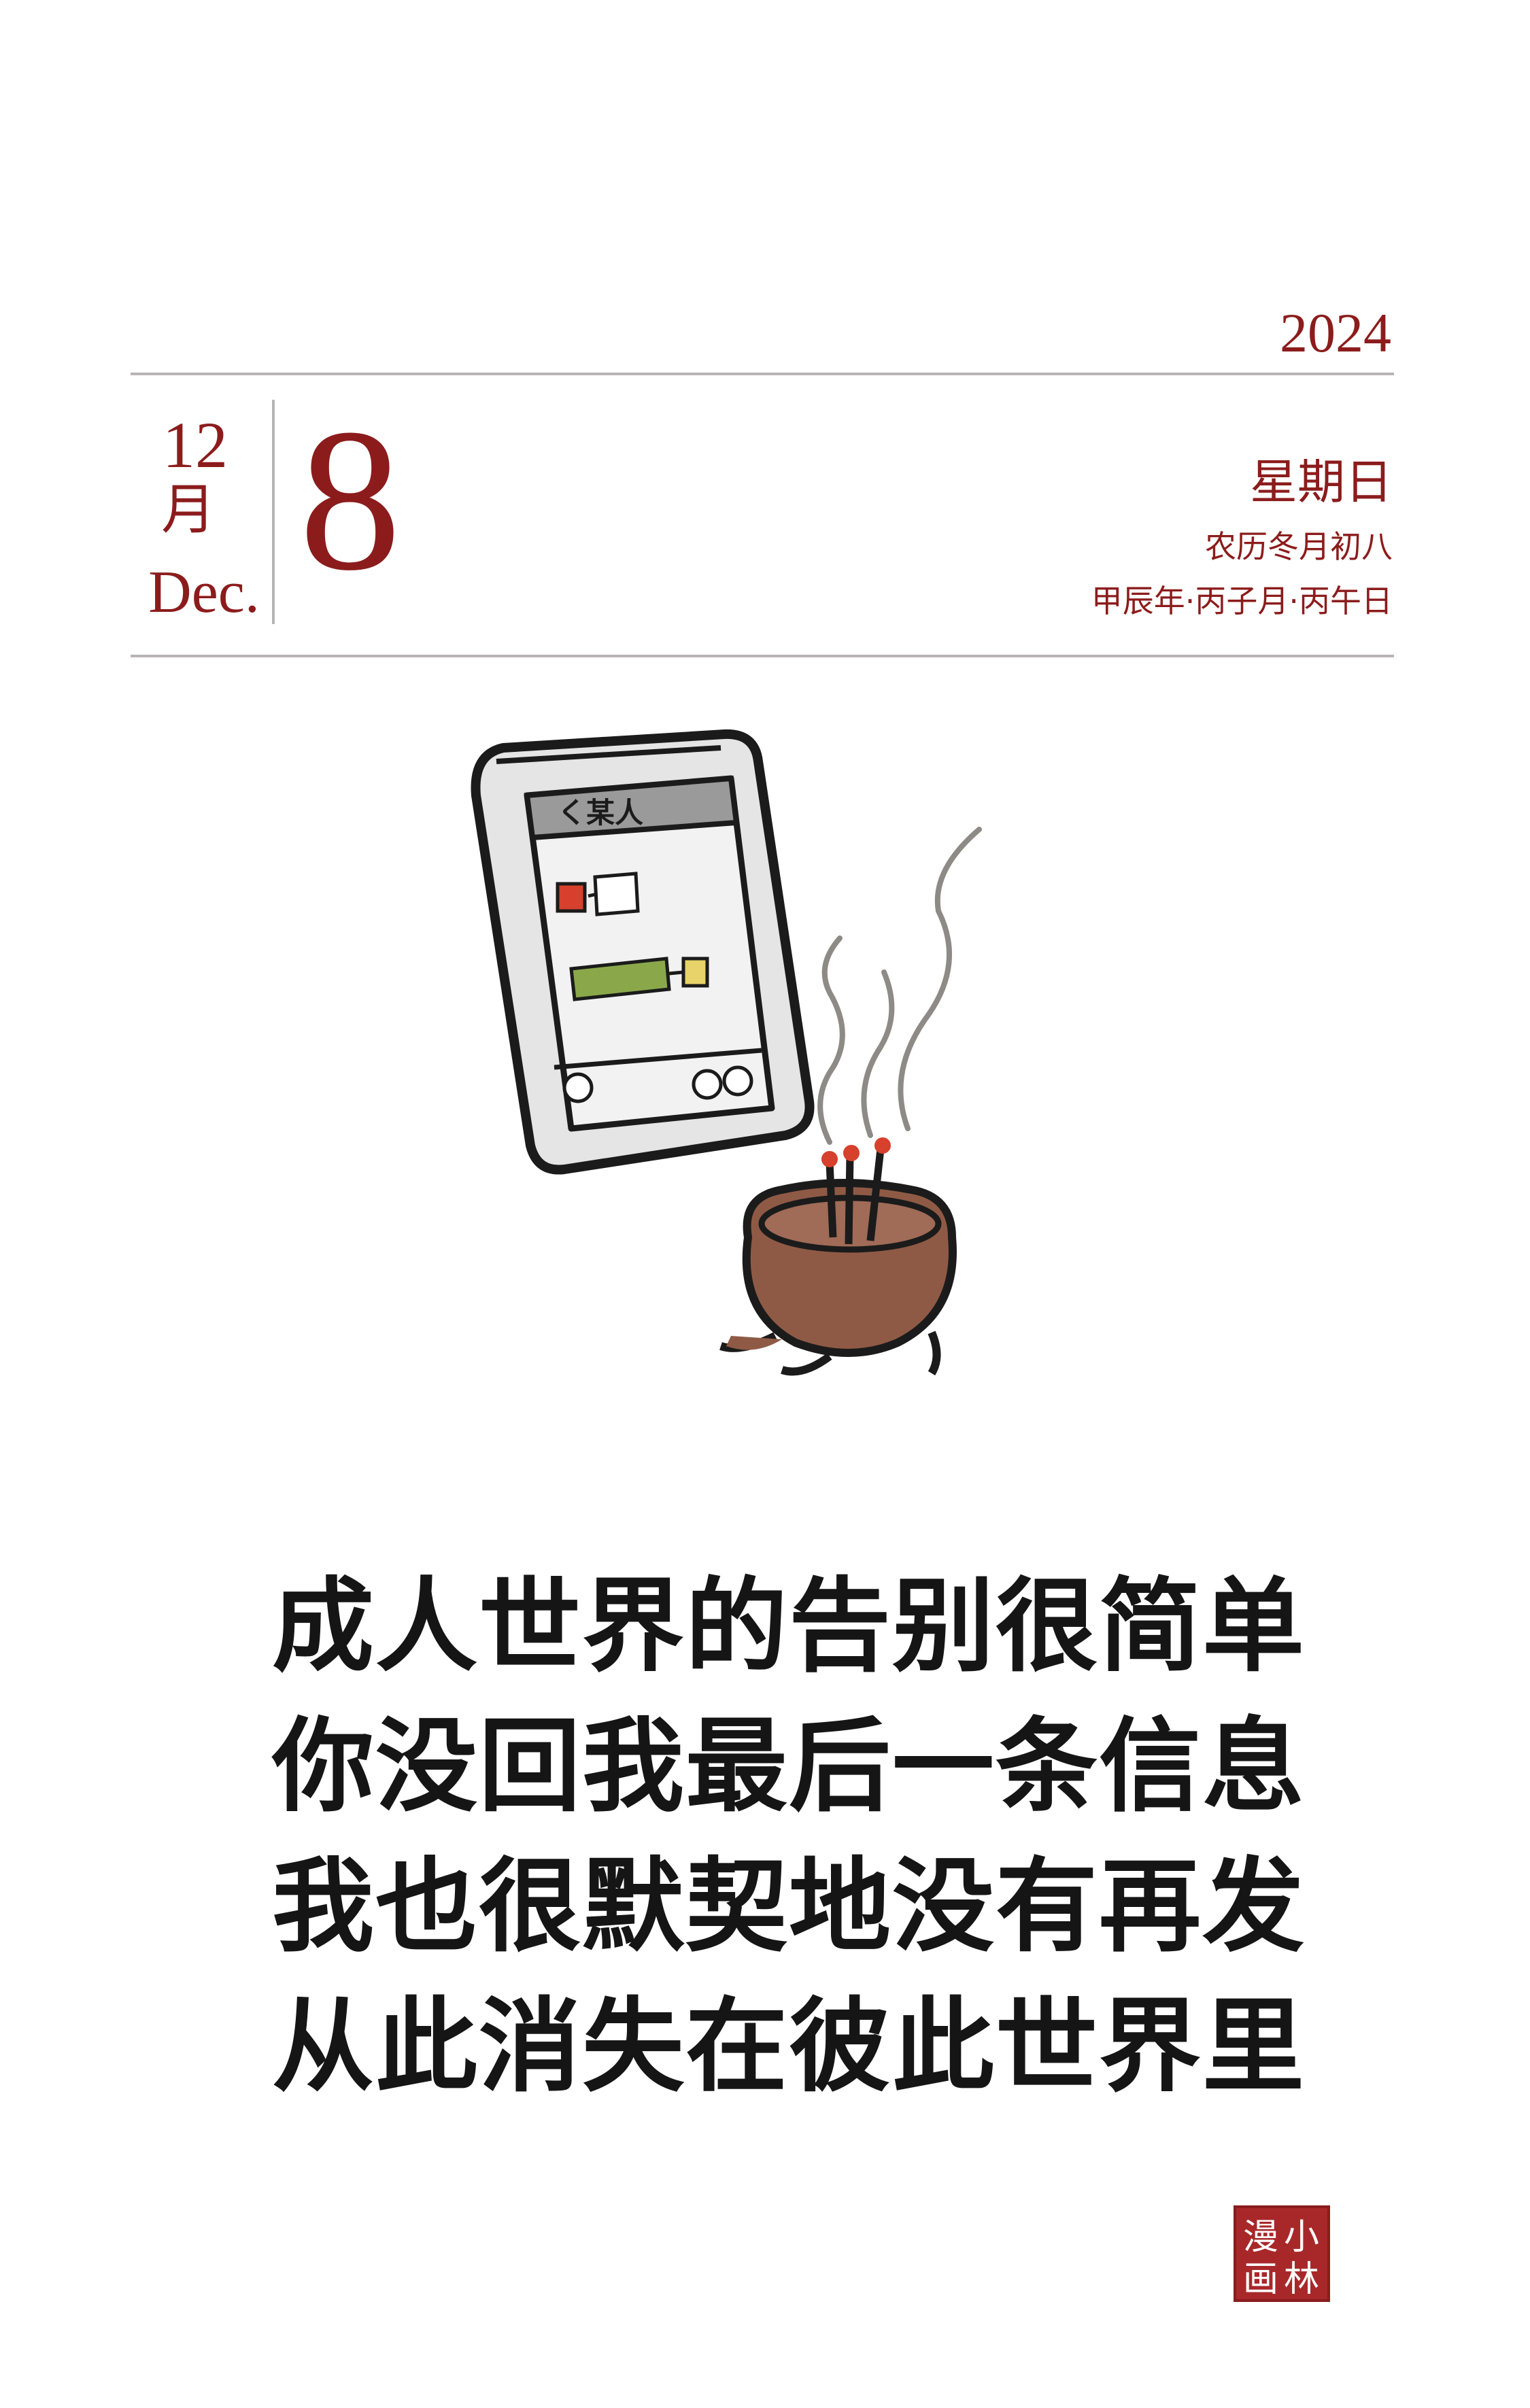 Image resolution: width=1530 pixels, height=2408 pixels. What do you see at coordinates (1322, 482) in the screenshot?
I see `weekday: 星期日` at bounding box center [1322, 482].